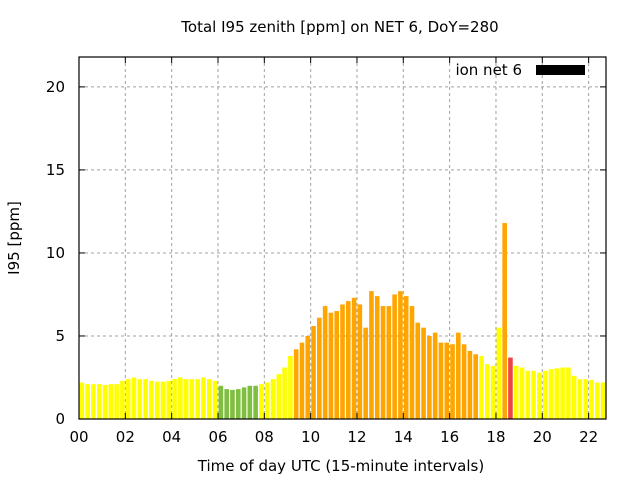 The width and height of the screenshot is (640, 484). Describe the element at coordinates (339, 27) in the screenshot. I see `chart-title: Total I95 zenith [ppm] on NET 6, DoY=280` at that location.